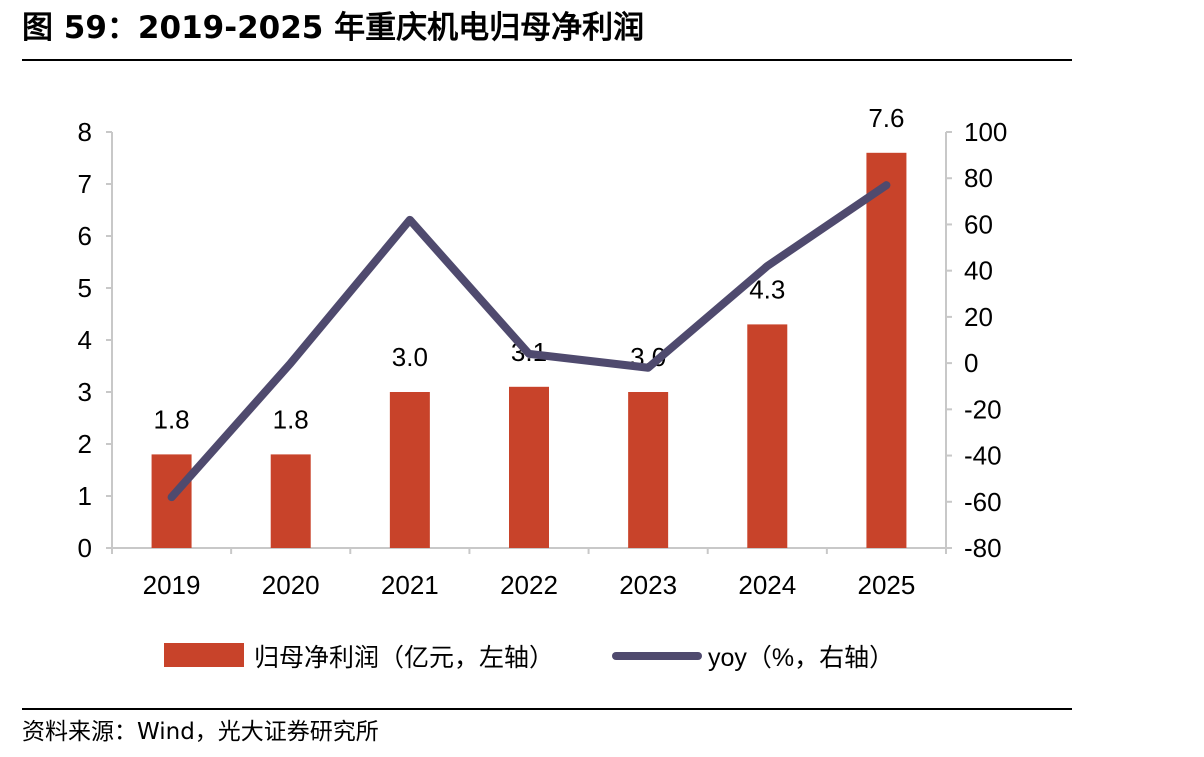 The image size is (1204, 757). I want to click on left-tick-label: 6, so click(85, 236).